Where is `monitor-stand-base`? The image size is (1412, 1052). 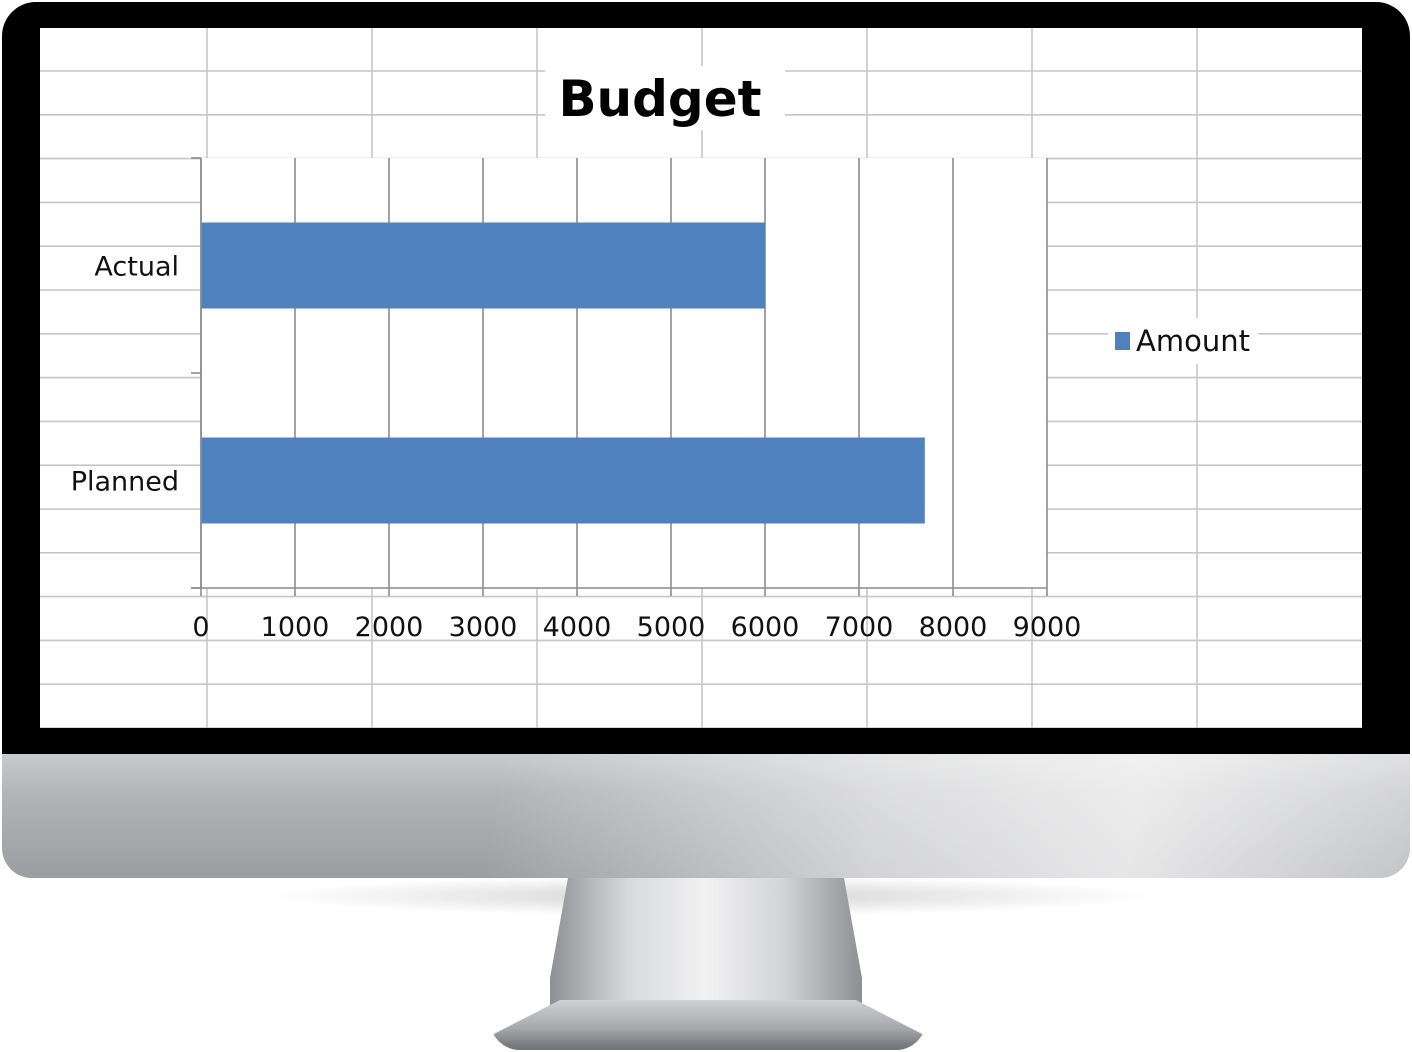
monitor-stand-base is located at coordinates (708, 1025).